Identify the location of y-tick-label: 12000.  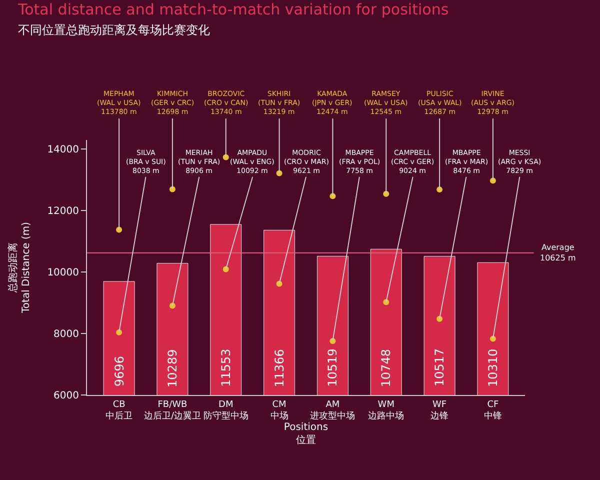
(63, 212).